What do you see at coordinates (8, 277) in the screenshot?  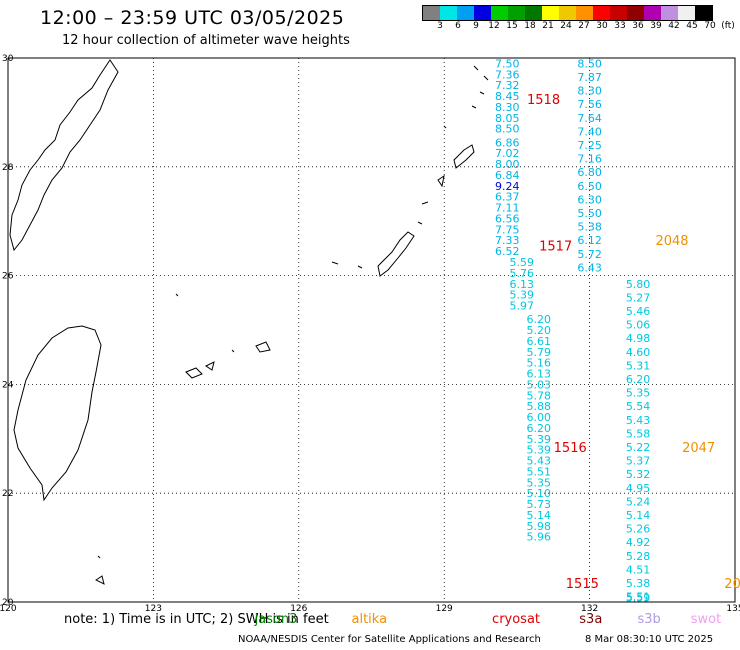 I see `lat-tick-label: 26` at bounding box center [8, 277].